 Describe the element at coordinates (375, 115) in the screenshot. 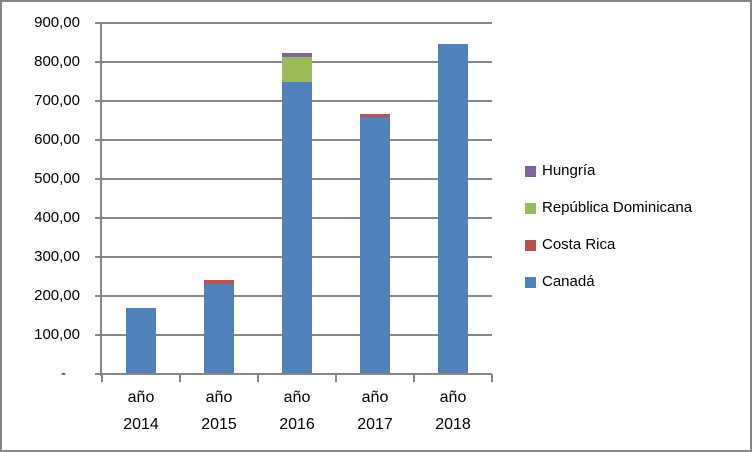

I see `bar-año-2017-Costa-Rica` at that location.